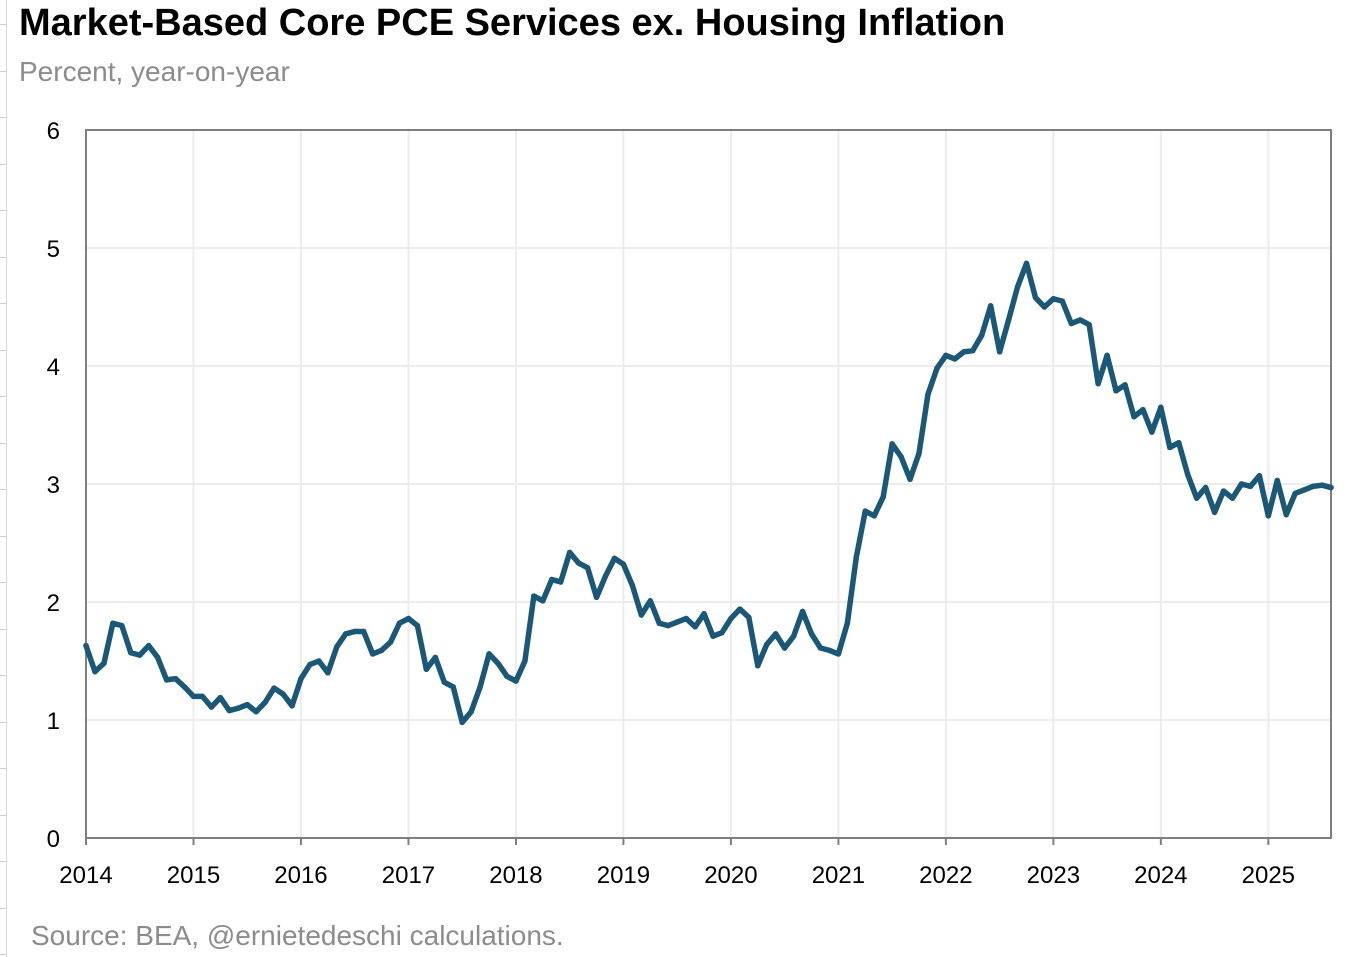  Describe the element at coordinates (300, 875) in the screenshot. I see `x-tick-label: 2016` at that location.